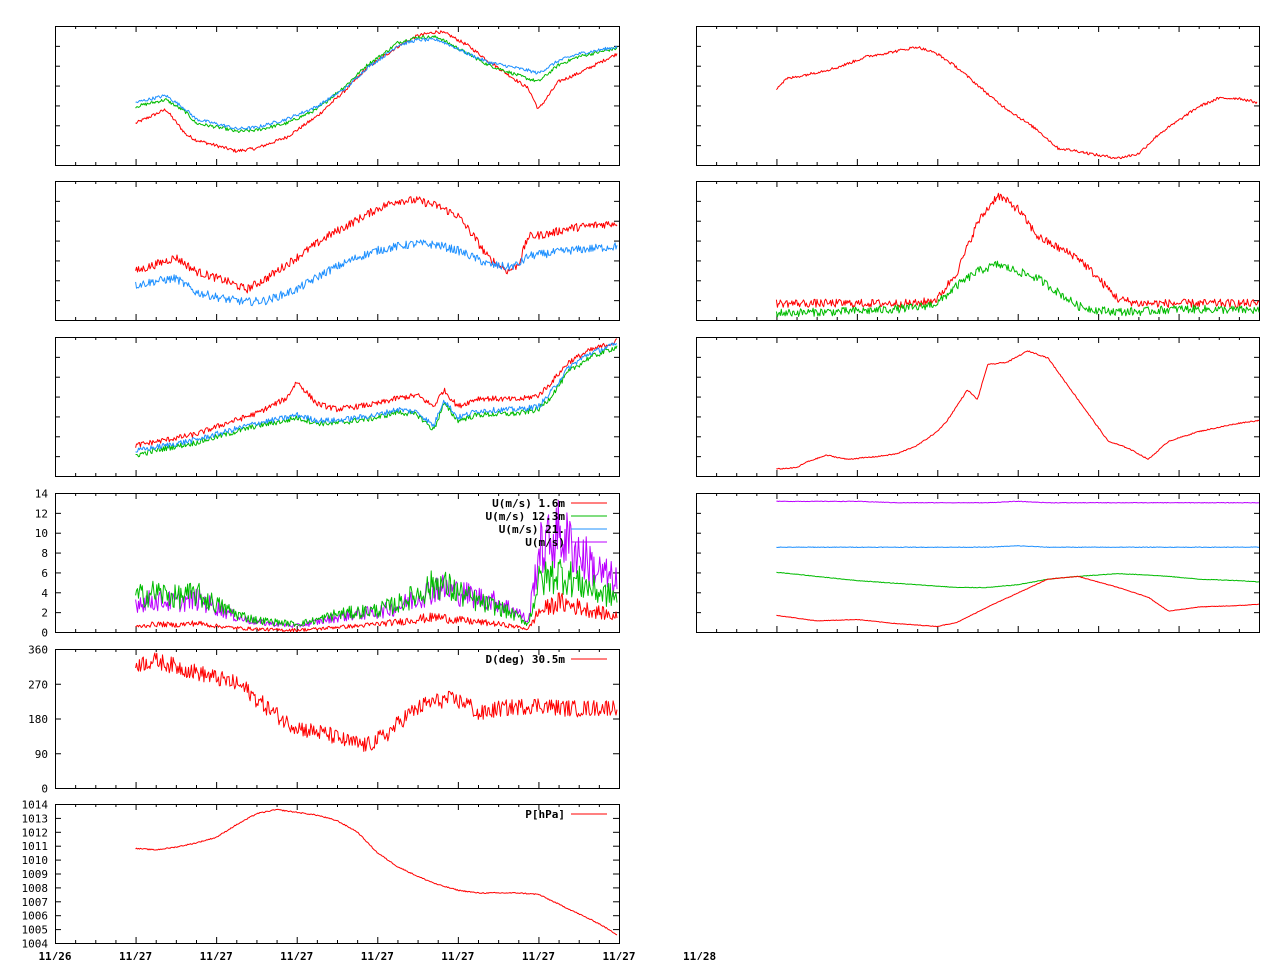  I want to click on y-tick-label: 1011, so click(35, 846).